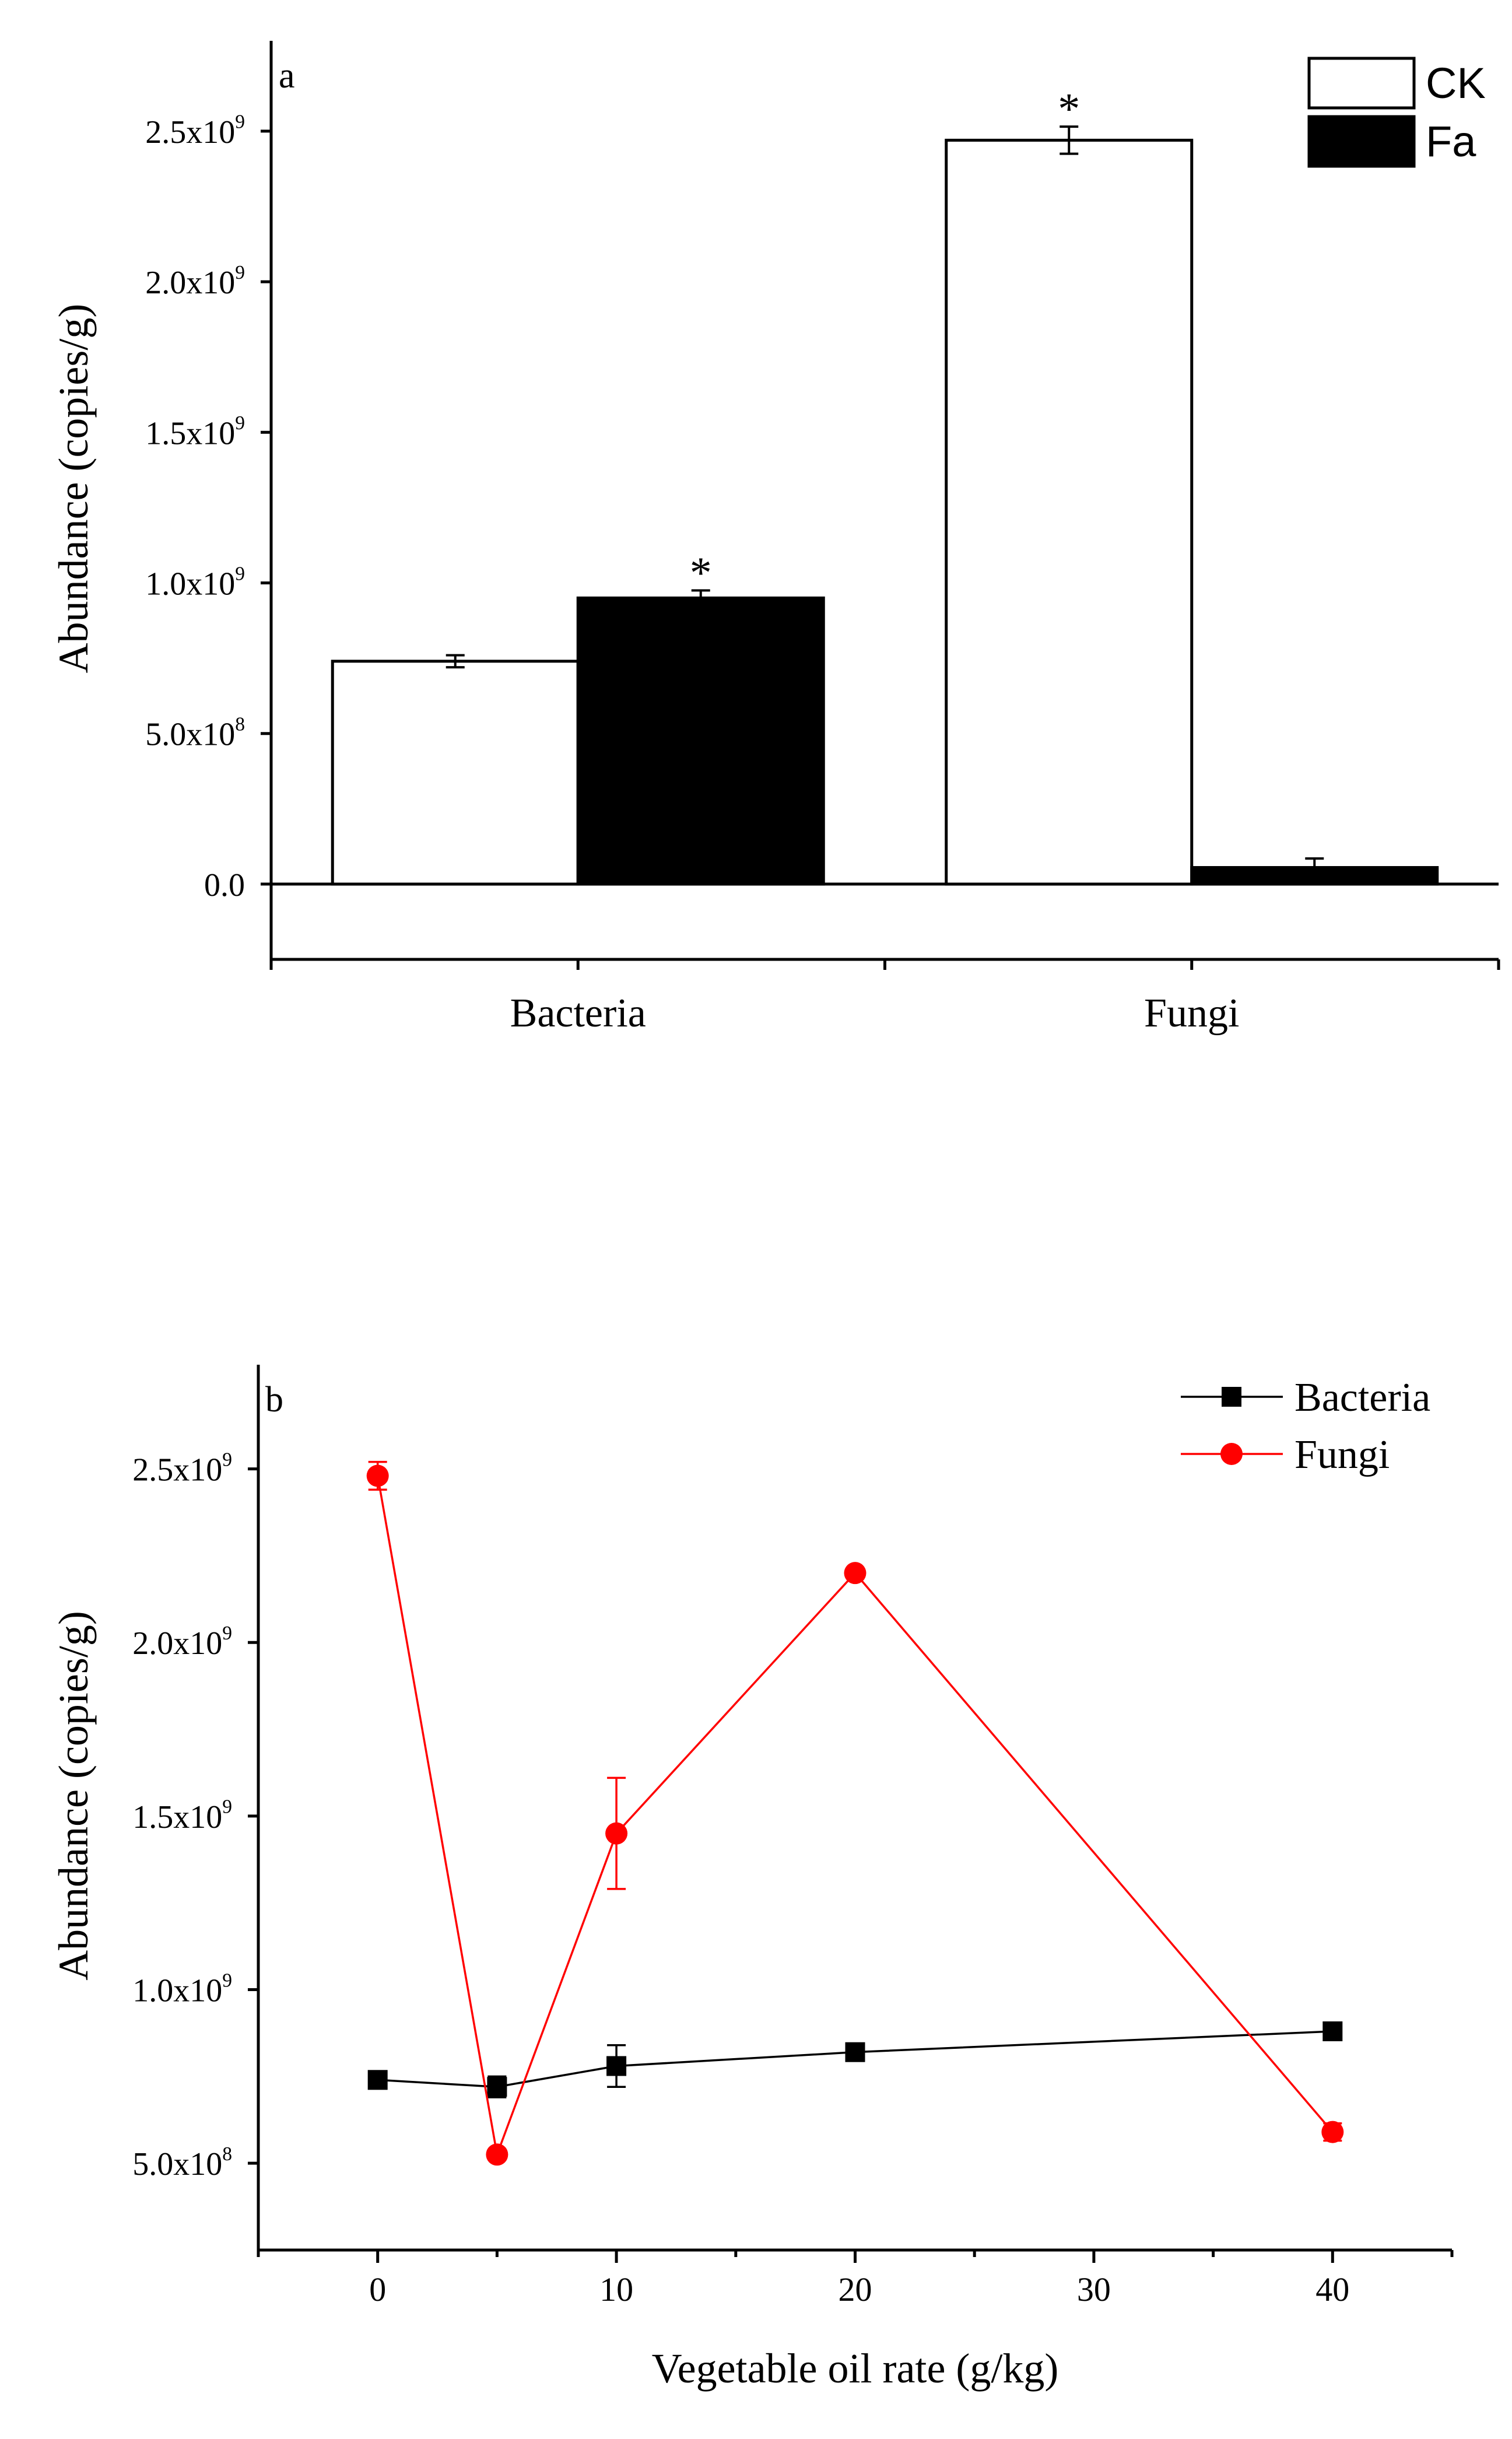 Image resolution: width=1512 pixels, height=2439 pixels. I want to click on legend-swatch-Fa, so click(1361, 141).